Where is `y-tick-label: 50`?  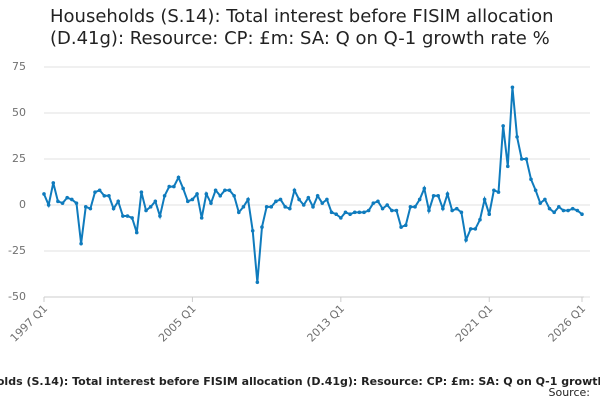 y-tick-label: 50 is located at coordinates (19, 112).